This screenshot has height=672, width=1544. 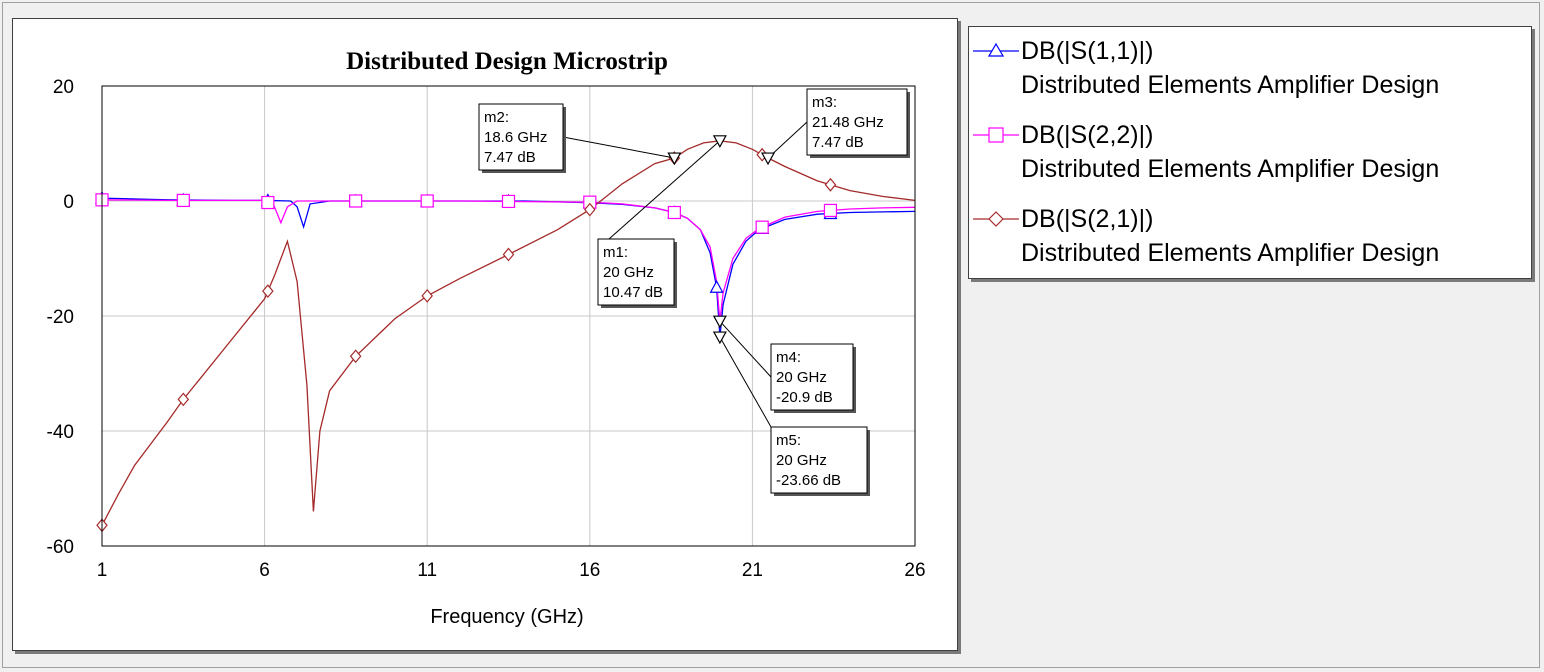 What do you see at coordinates (914, 570) in the screenshot?
I see `x-tick-label: 26` at bounding box center [914, 570].